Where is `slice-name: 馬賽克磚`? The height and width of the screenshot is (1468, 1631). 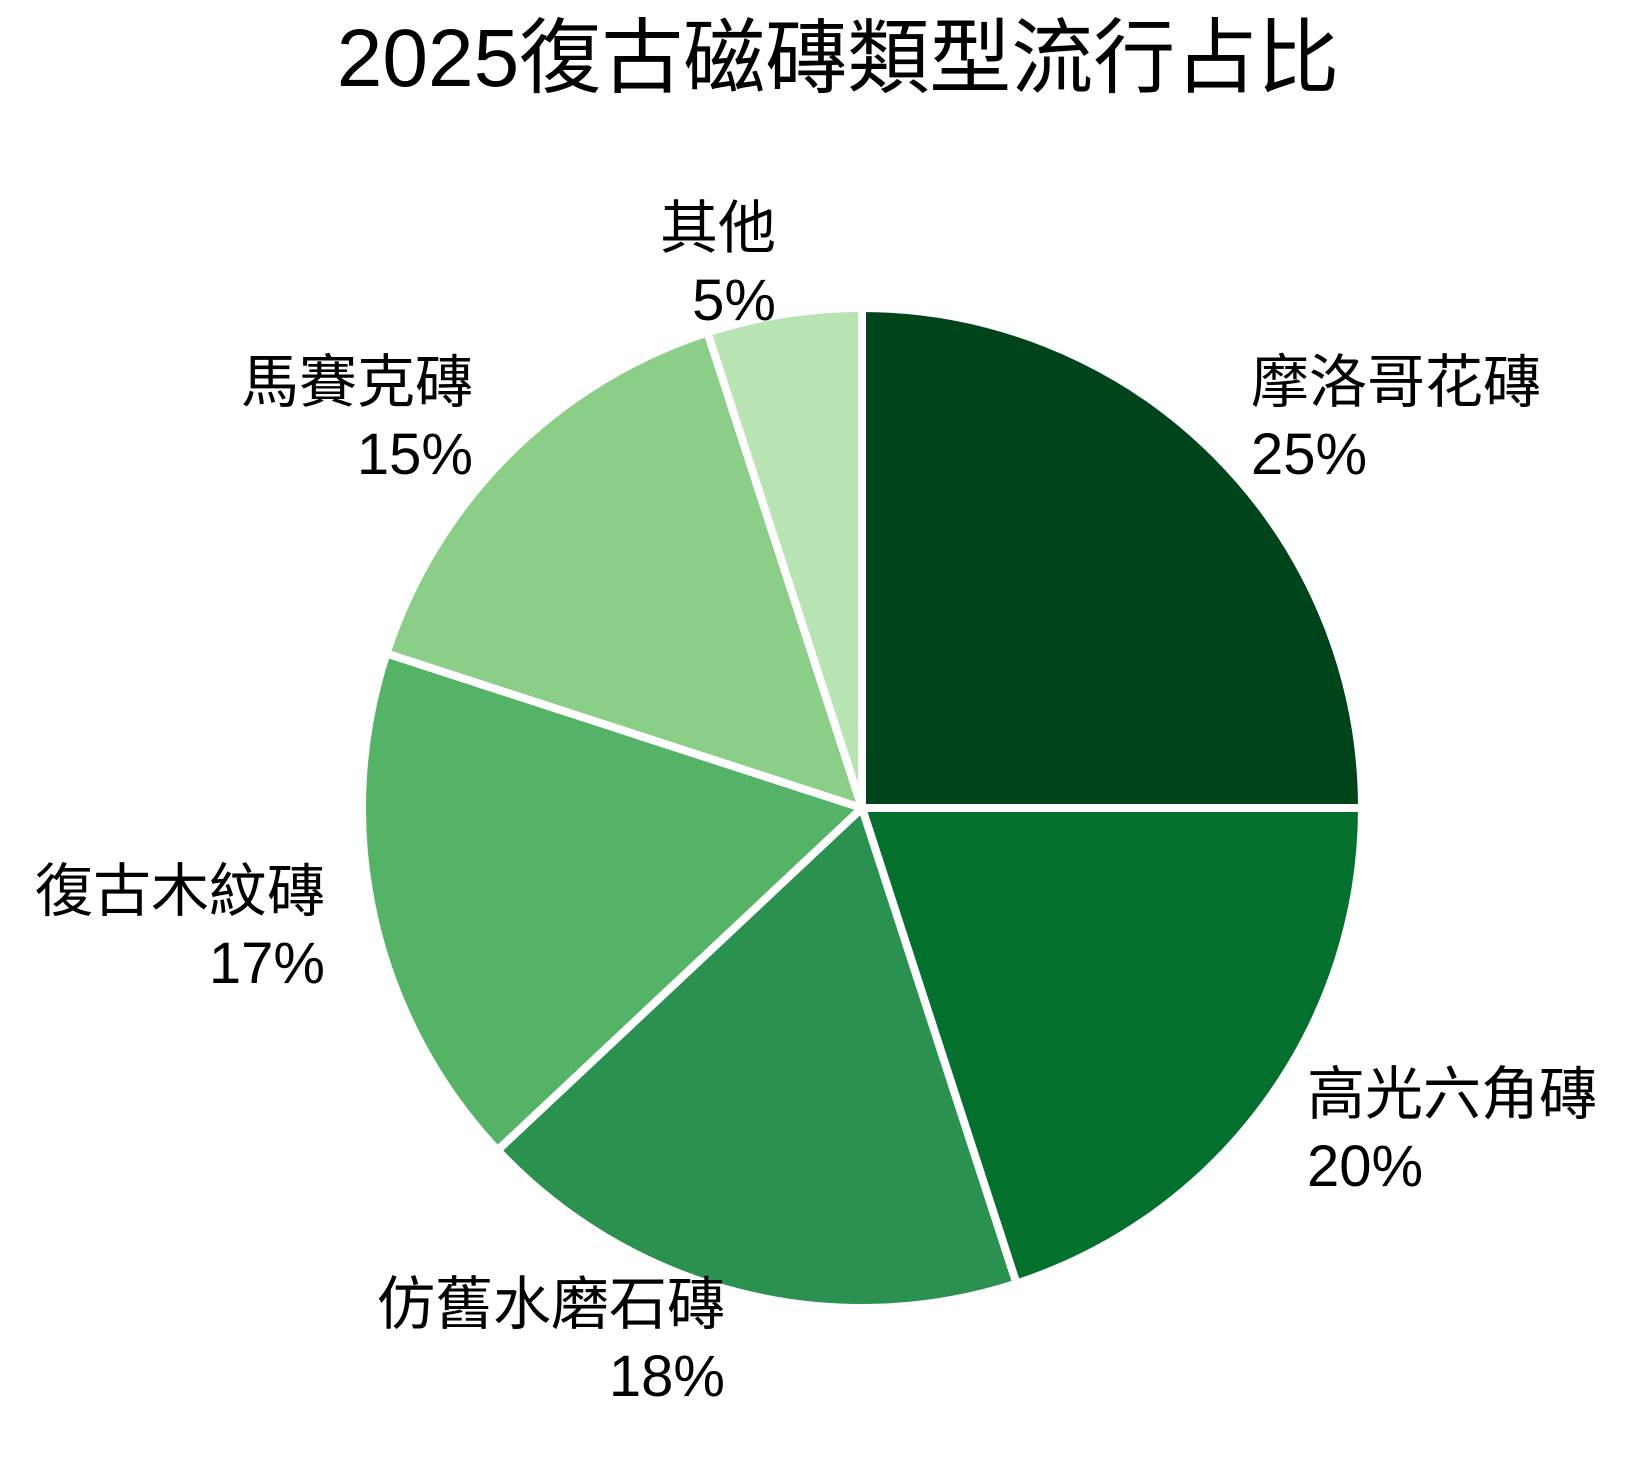 slice-name: 馬賽克磚 is located at coordinates (356, 383).